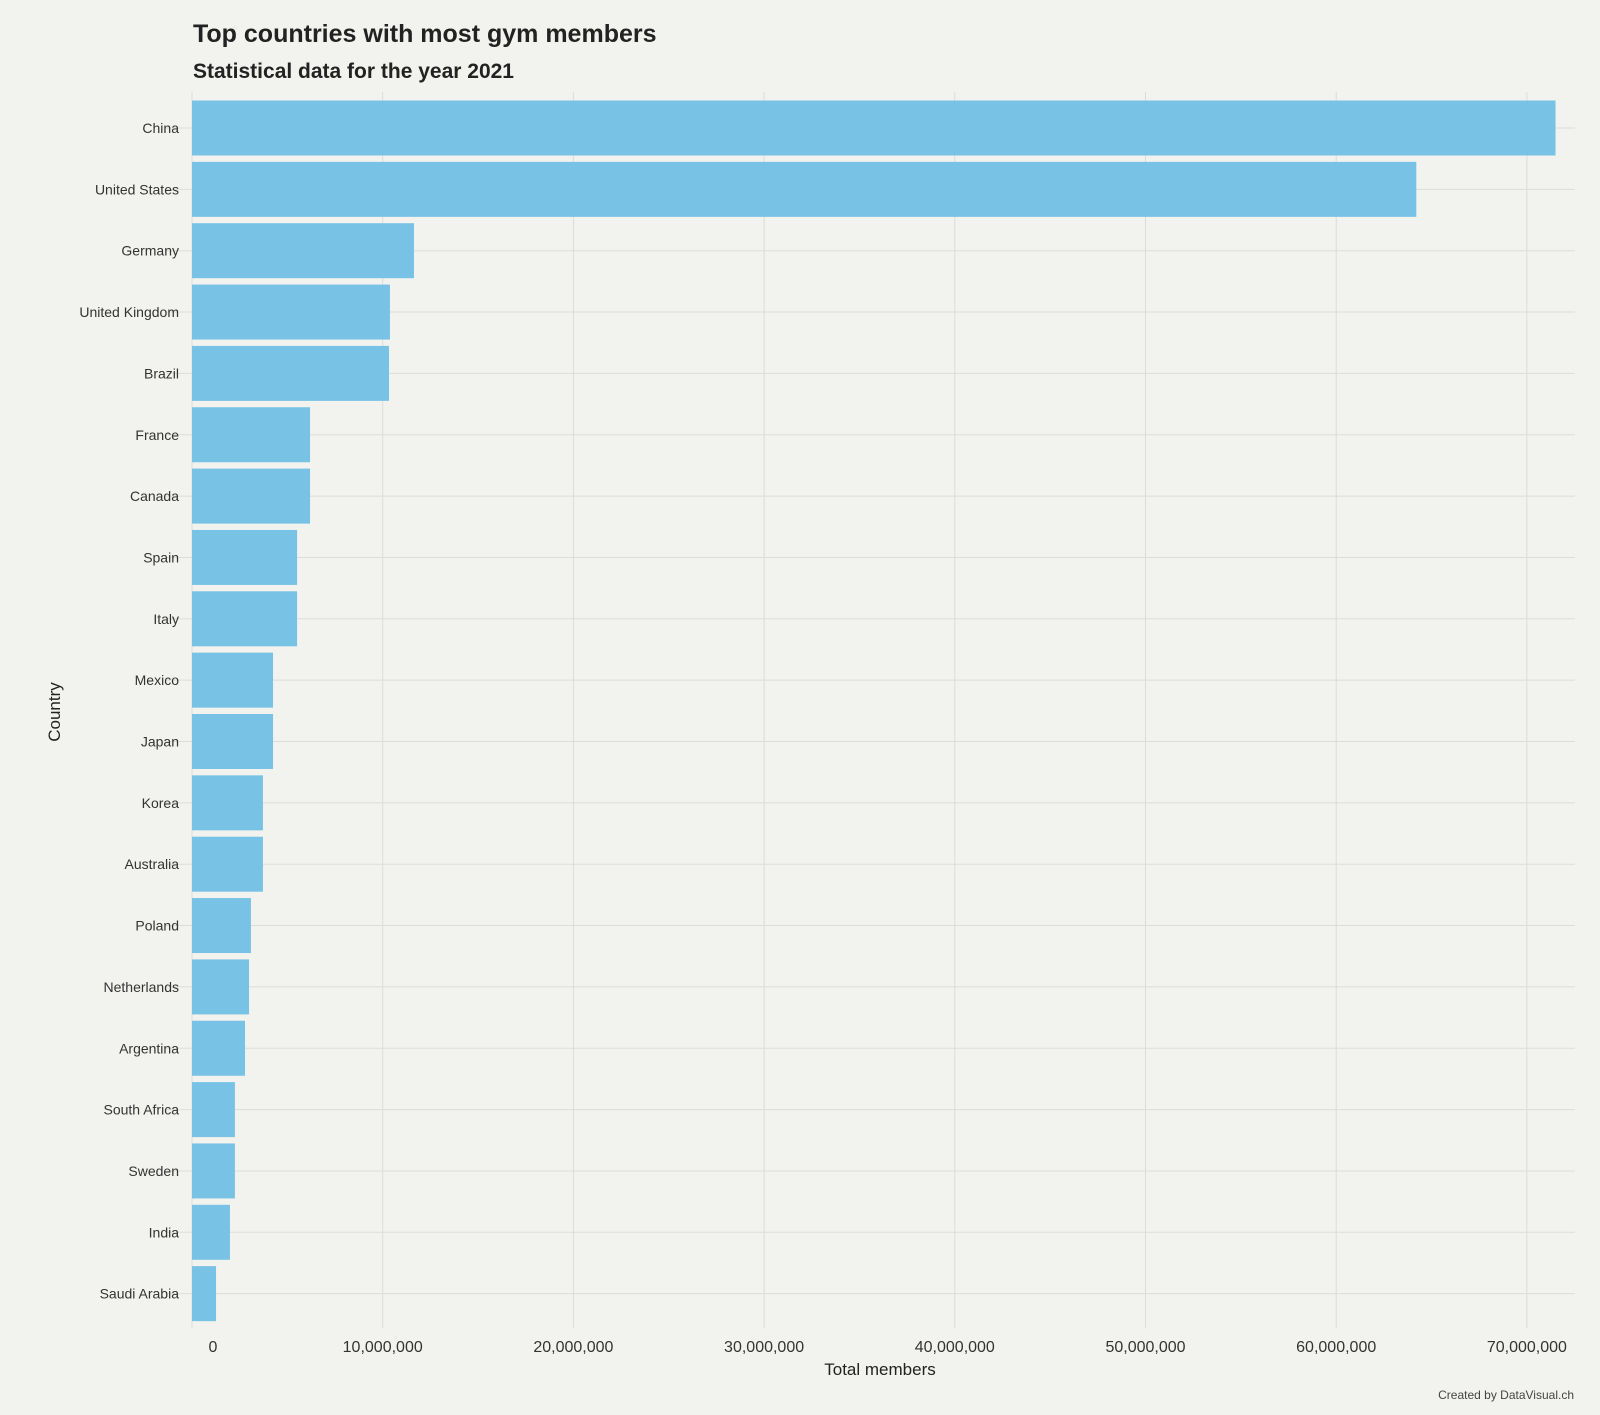 The width and height of the screenshot is (1600, 1415). Describe the element at coordinates (164, 1232) in the screenshot. I see `y-tick-label: India` at that location.